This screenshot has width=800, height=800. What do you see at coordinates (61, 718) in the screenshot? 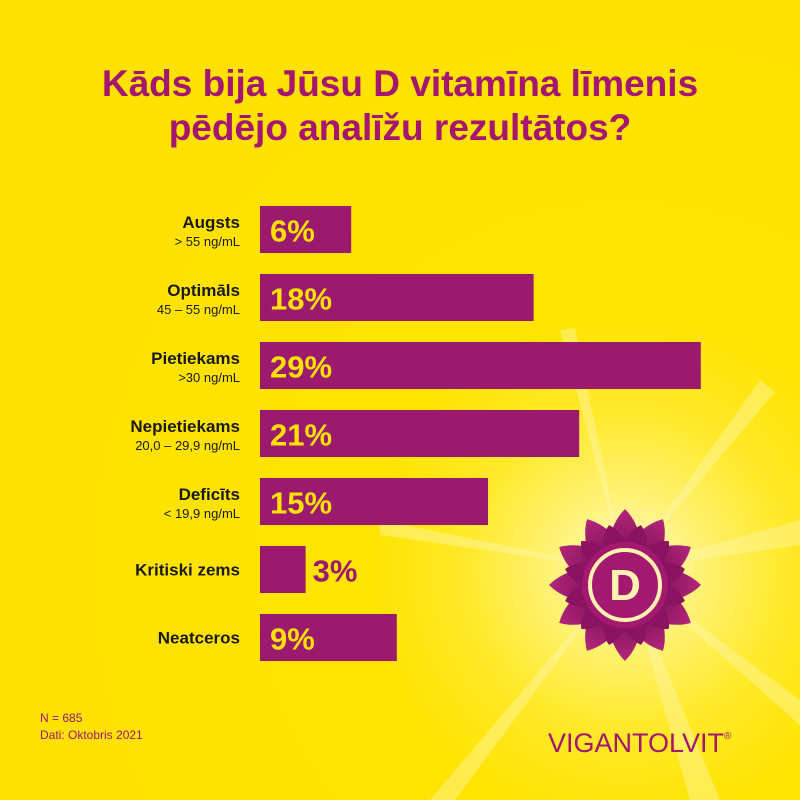
I see `sample-size: N = 685` at bounding box center [61, 718].